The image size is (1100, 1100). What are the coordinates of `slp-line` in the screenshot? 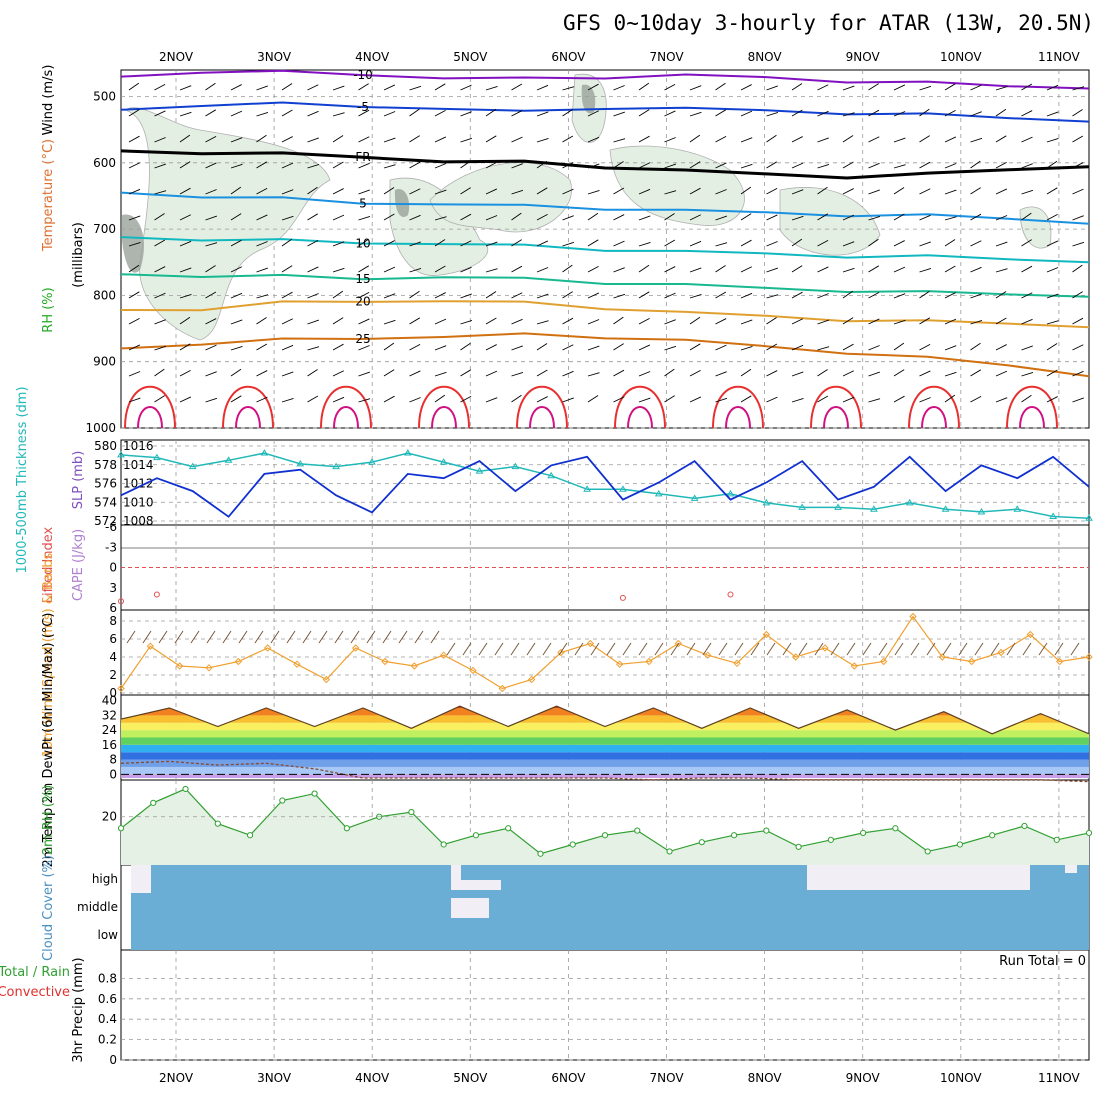 It's located at (605, 486).